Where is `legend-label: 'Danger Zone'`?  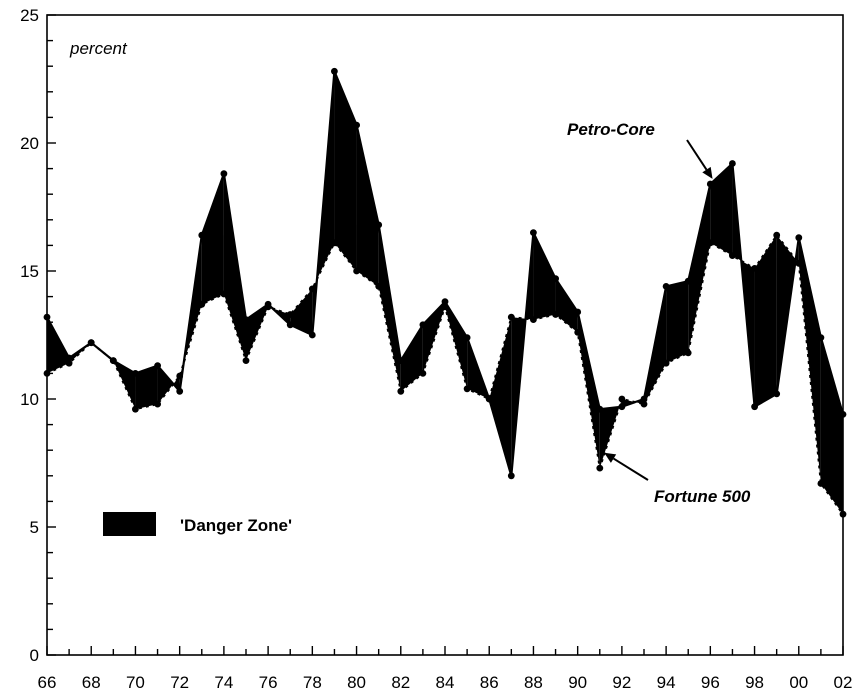 legend-label: 'Danger Zone' is located at coordinates (236, 525).